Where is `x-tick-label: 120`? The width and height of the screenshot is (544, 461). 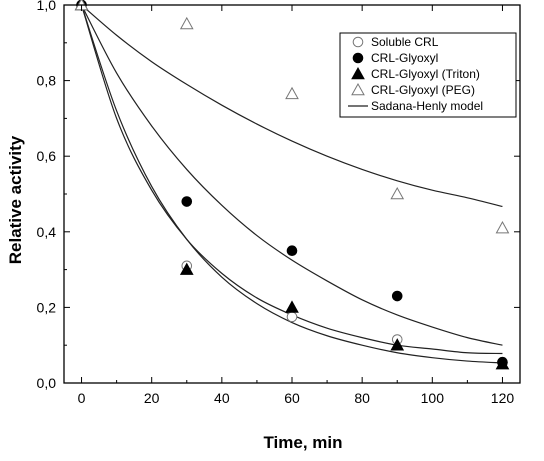 x-tick-label: 120 is located at coordinates (503, 398).